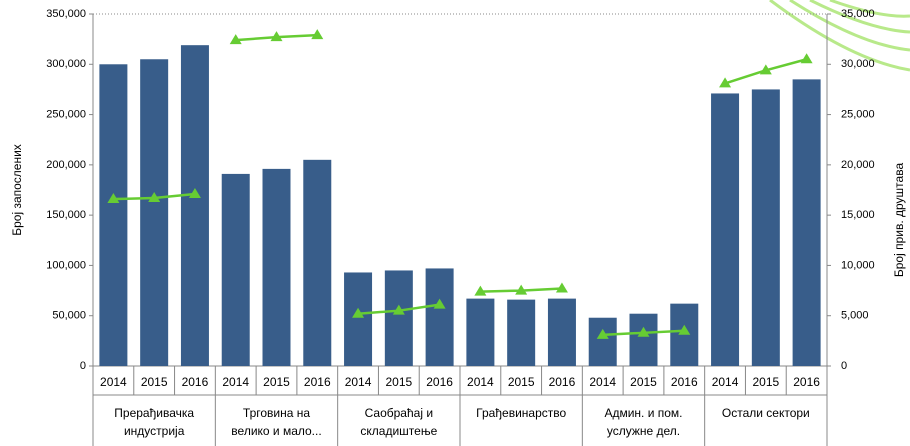 This screenshot has width=910, height=446. I want to click on y-tick-label: 350,000, so click(66, 14).